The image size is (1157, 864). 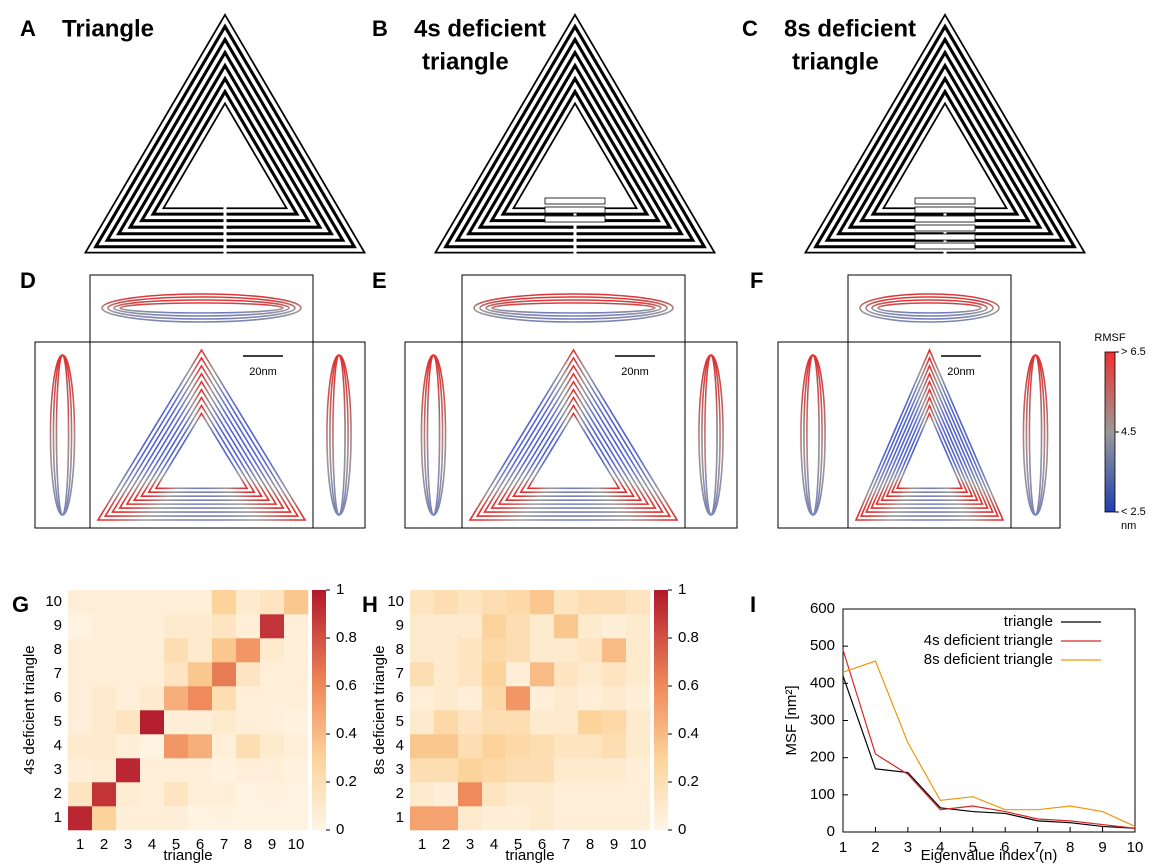 What do you see at coordinates (529, 855) in the screenshot?
I see `x-axis-label: triangle` at bounding box center [529, 855].